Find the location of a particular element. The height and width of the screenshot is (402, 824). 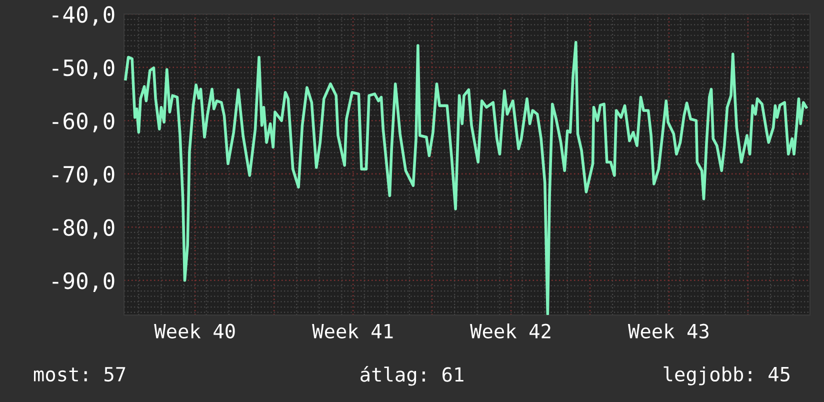

y-tick-label: -50,0 is located at coordinates (83, 69).